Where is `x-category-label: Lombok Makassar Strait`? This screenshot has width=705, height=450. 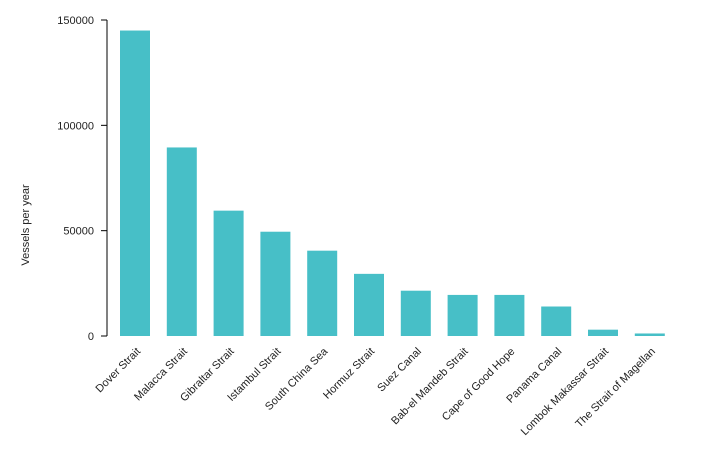 x-category-label: Lombok Makassar Strait is located at coordinates (565, 392).